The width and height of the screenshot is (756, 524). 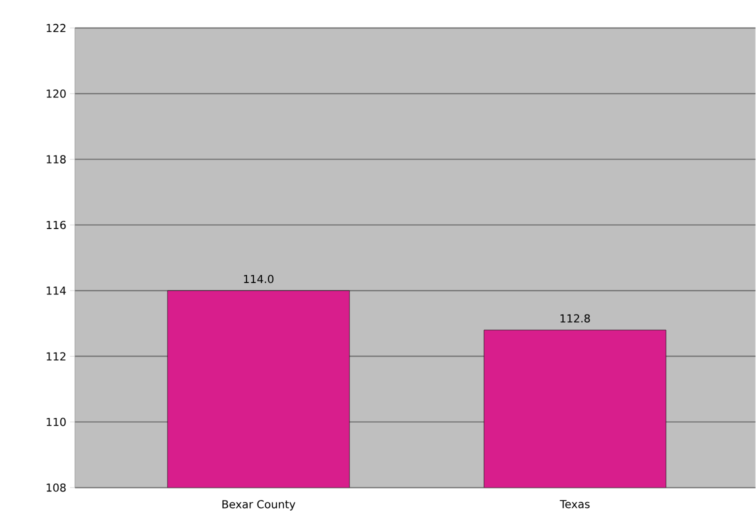 What do you see at coordinates (56, 94) in the screenshot?
I see `y-tick-label: 120` at bounding box center [56, 94].